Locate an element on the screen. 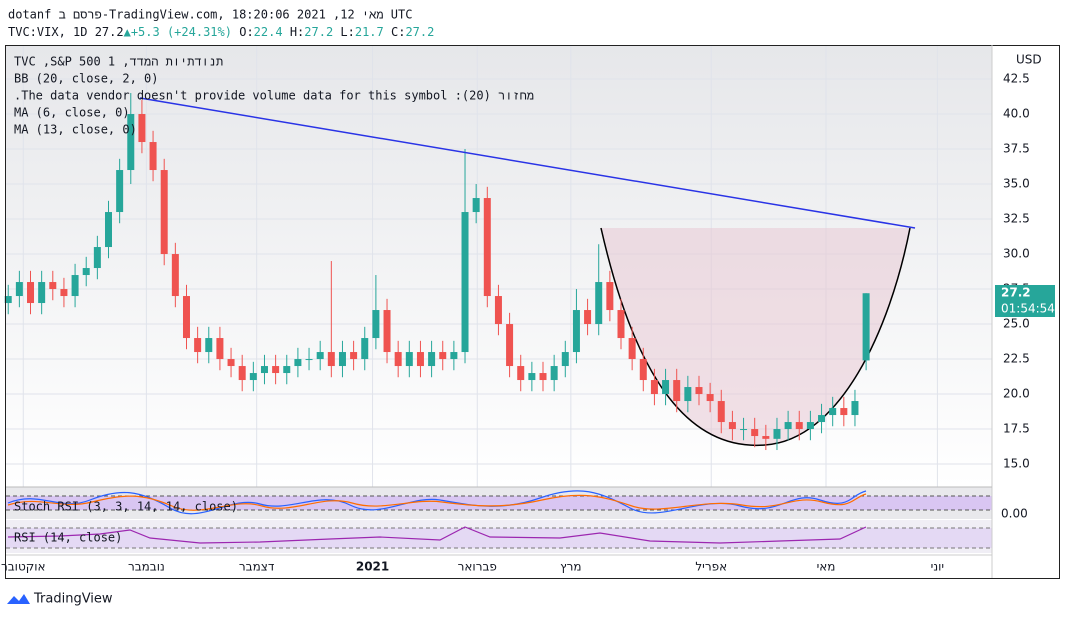  y-tick-label: 22.5 is located at coordinates (1016, 359).